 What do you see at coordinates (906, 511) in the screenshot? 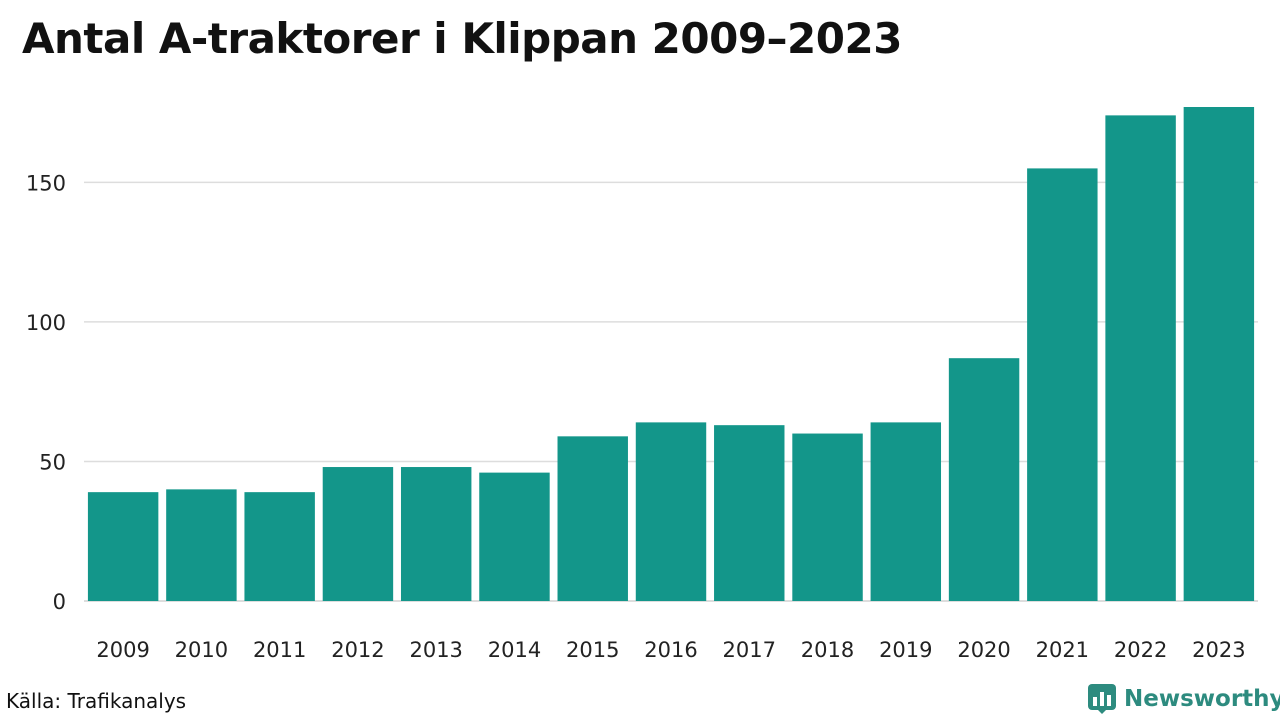
I see `bar-2019` at bounding box center [906, 511].